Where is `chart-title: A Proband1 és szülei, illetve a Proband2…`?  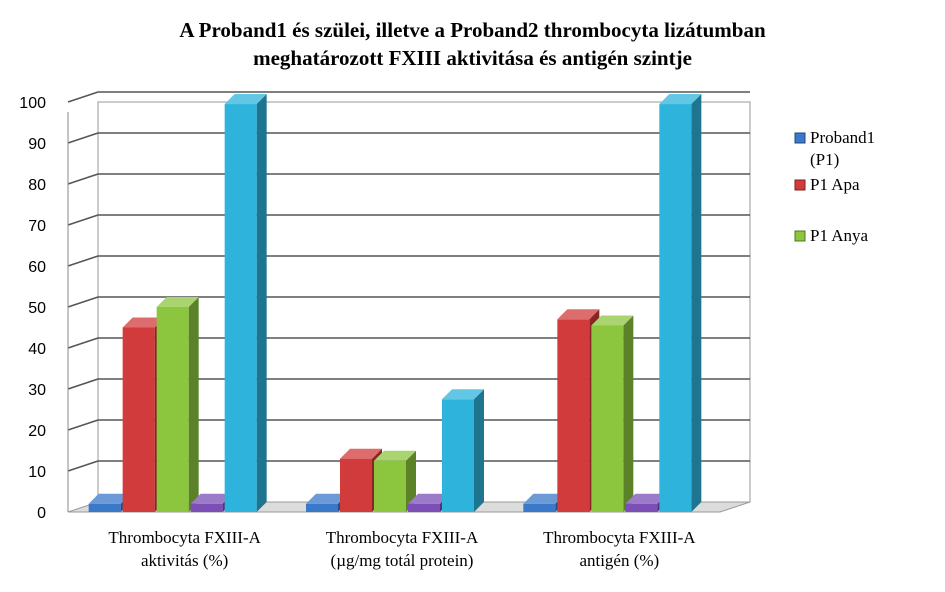
chart-title: A Proband1 és szülei, illetve a Proband2… is located at coordinates (472, 44).